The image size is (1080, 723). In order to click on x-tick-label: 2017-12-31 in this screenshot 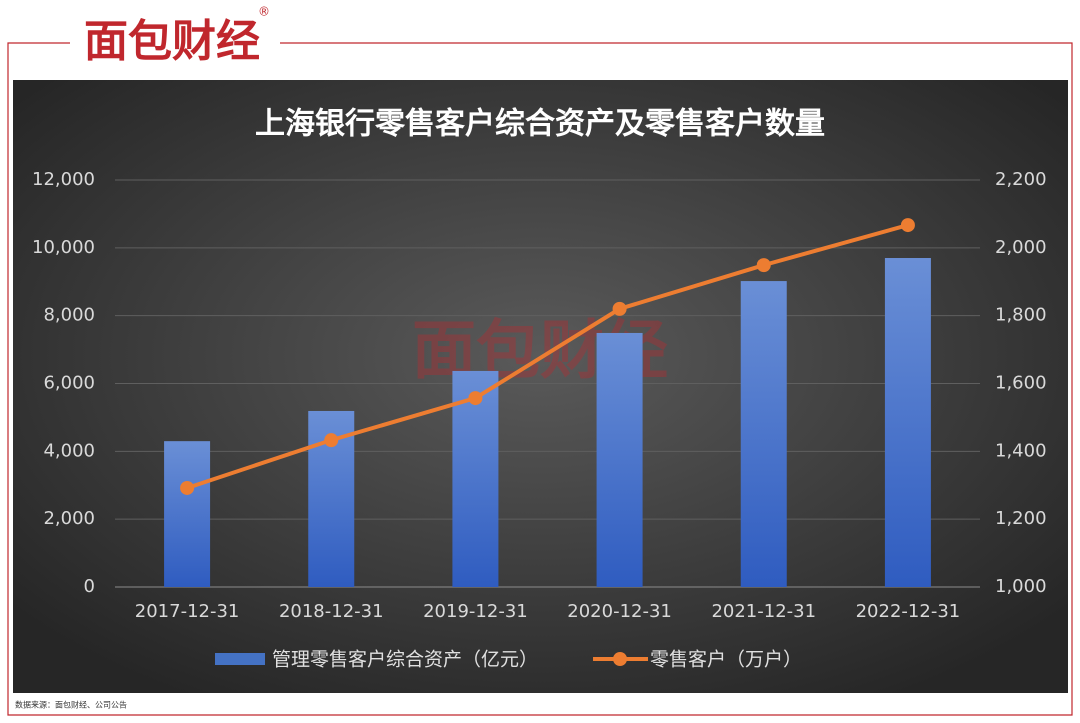, I will do `click(187, 611)`.